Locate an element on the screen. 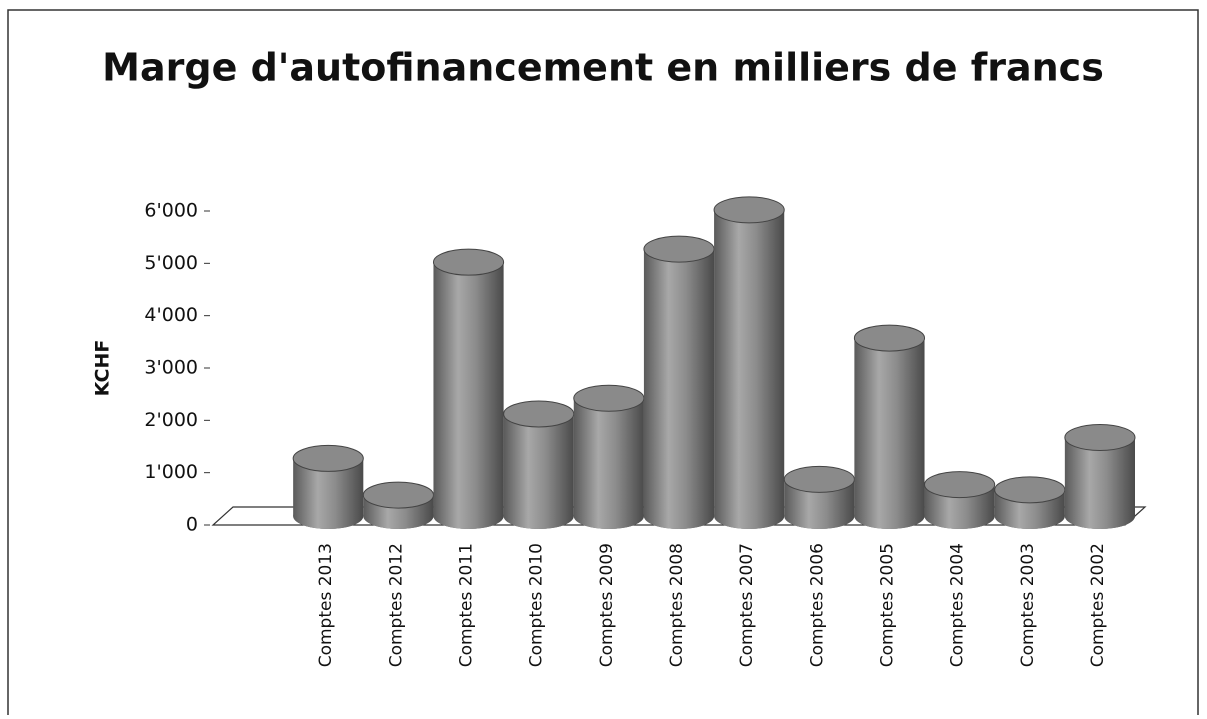  y-axis-label: KCHF is located at coordinates (103, 368).